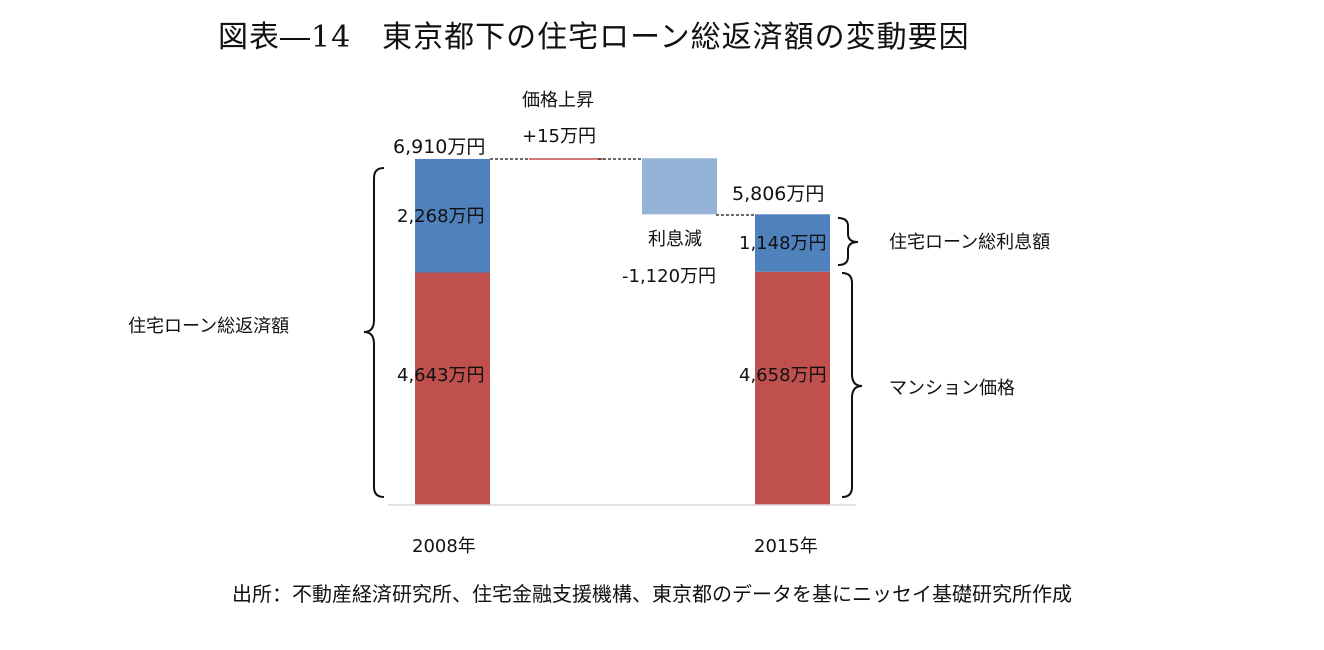 This screenshot has height=650, width=1324. Describe the element at coordinates (558, 100) in the screenshot. I see `step-label-price-rise: 価格上昇` at that location.